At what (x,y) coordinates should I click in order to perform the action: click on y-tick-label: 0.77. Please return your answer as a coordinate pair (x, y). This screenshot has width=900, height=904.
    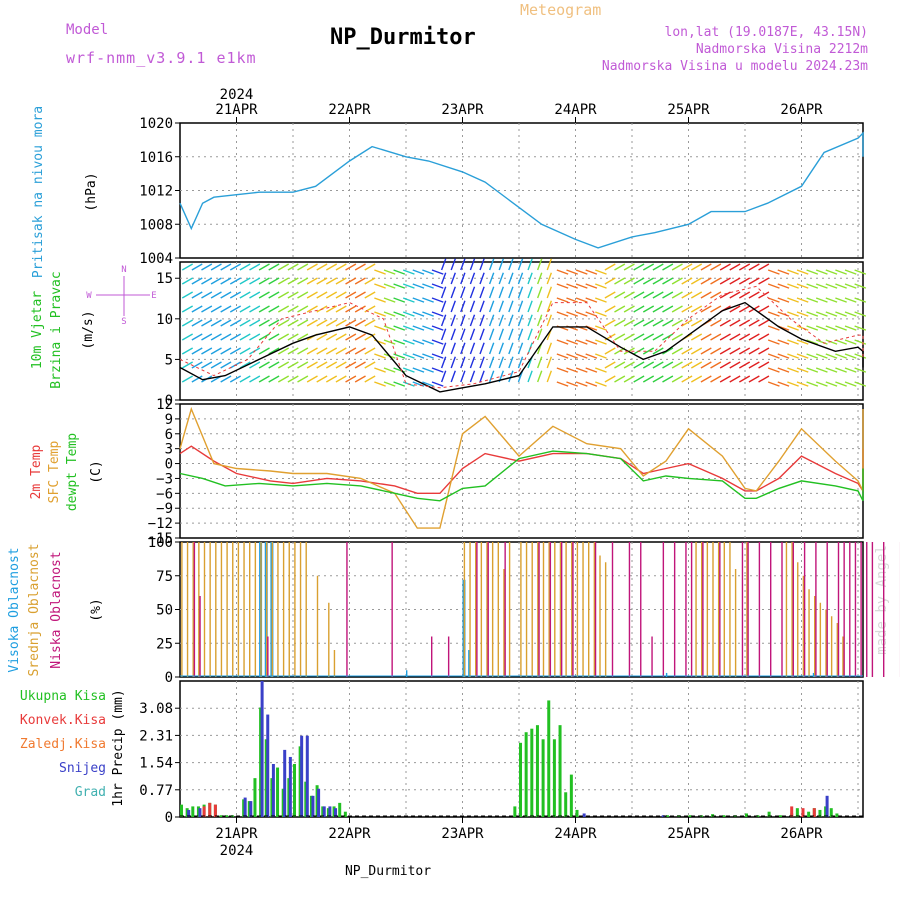
    Looking at the image, I should click on (156, 791).